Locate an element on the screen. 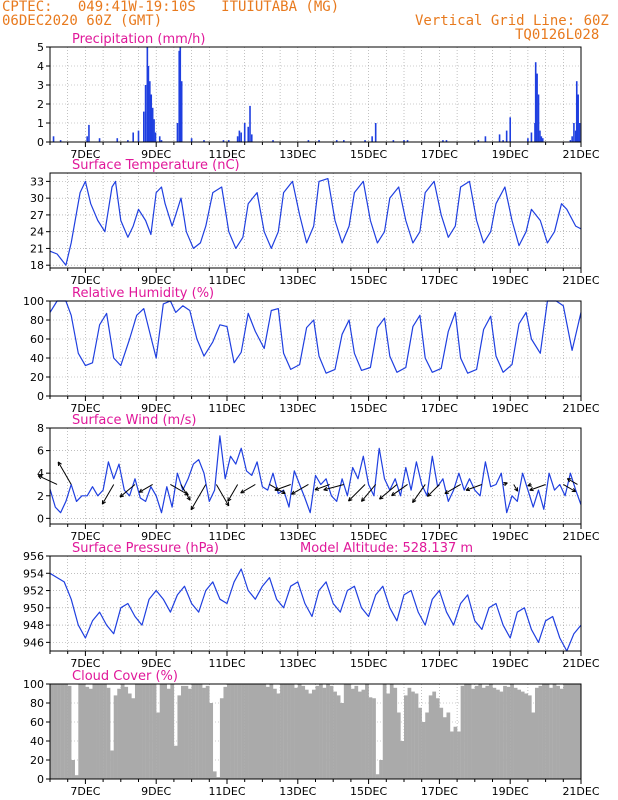  y-tick-label: 24 is located at coordinates (37, 232).